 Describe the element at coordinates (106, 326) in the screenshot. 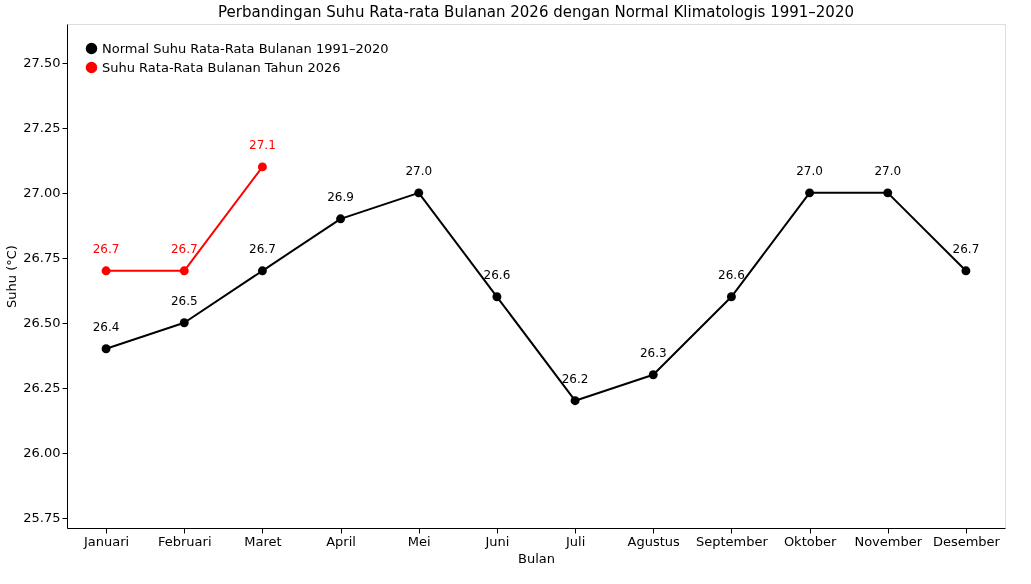

I see `data-label: 26.4` at that location.